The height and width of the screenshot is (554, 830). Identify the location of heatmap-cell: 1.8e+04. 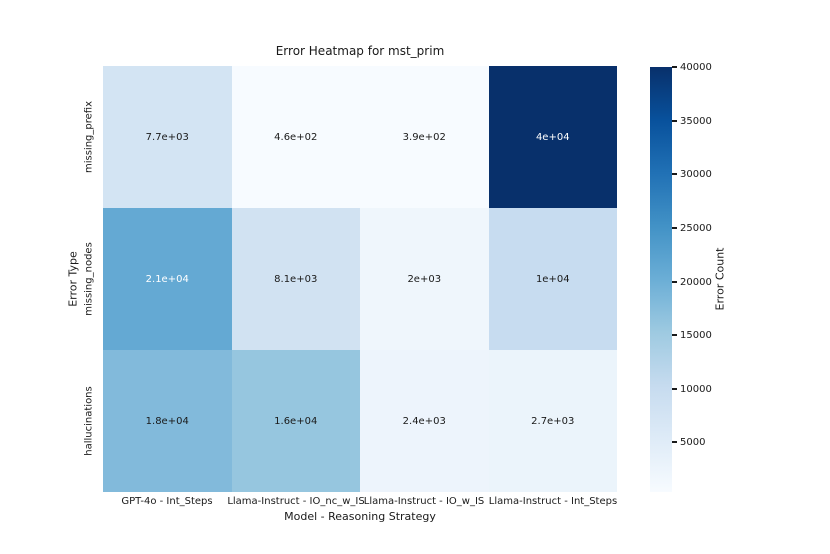
(167, 421).